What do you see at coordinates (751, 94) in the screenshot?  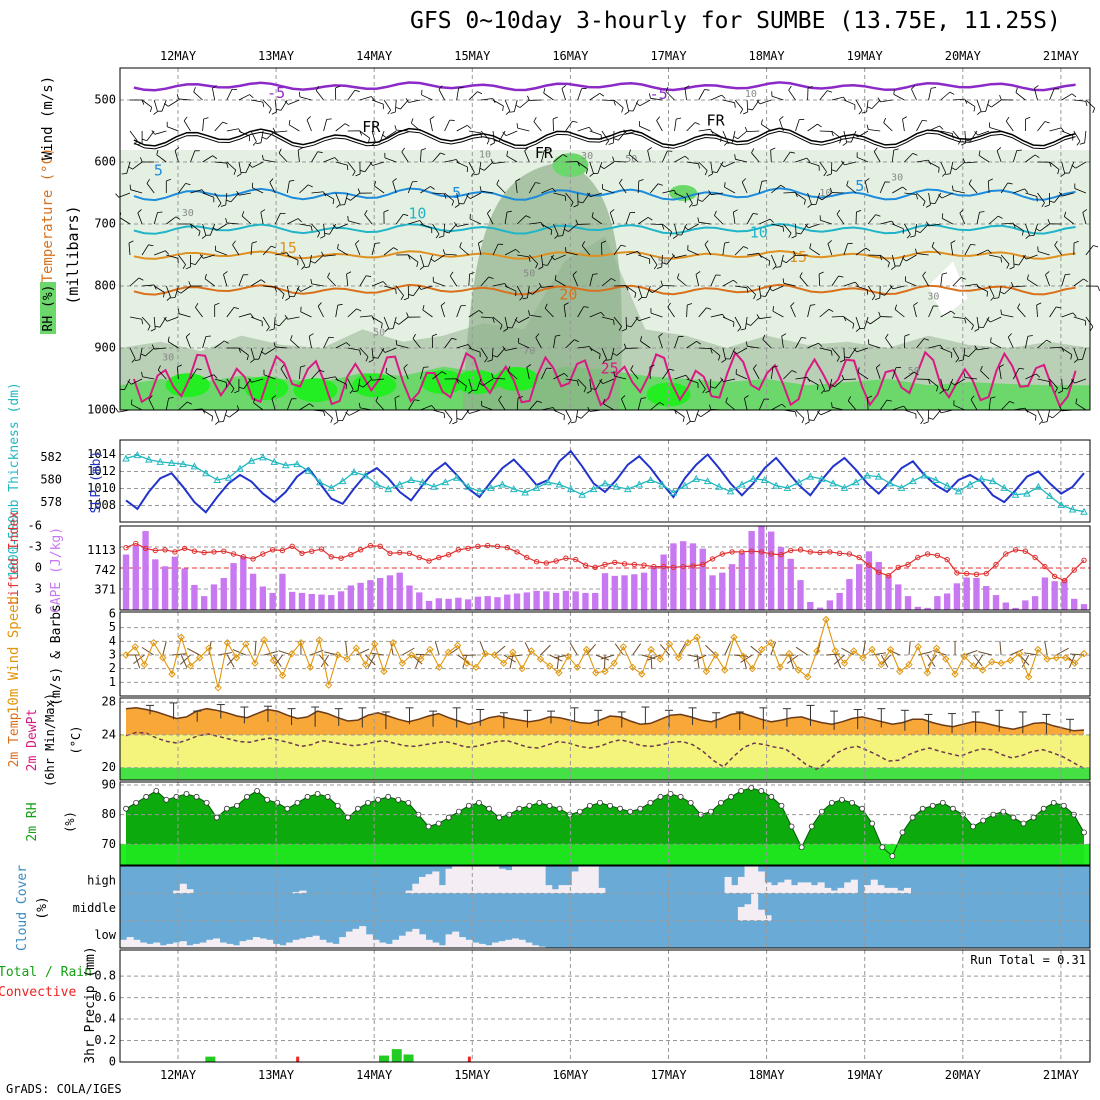 I see `rh-contour-label: 10` at bounding box center [751, 94].